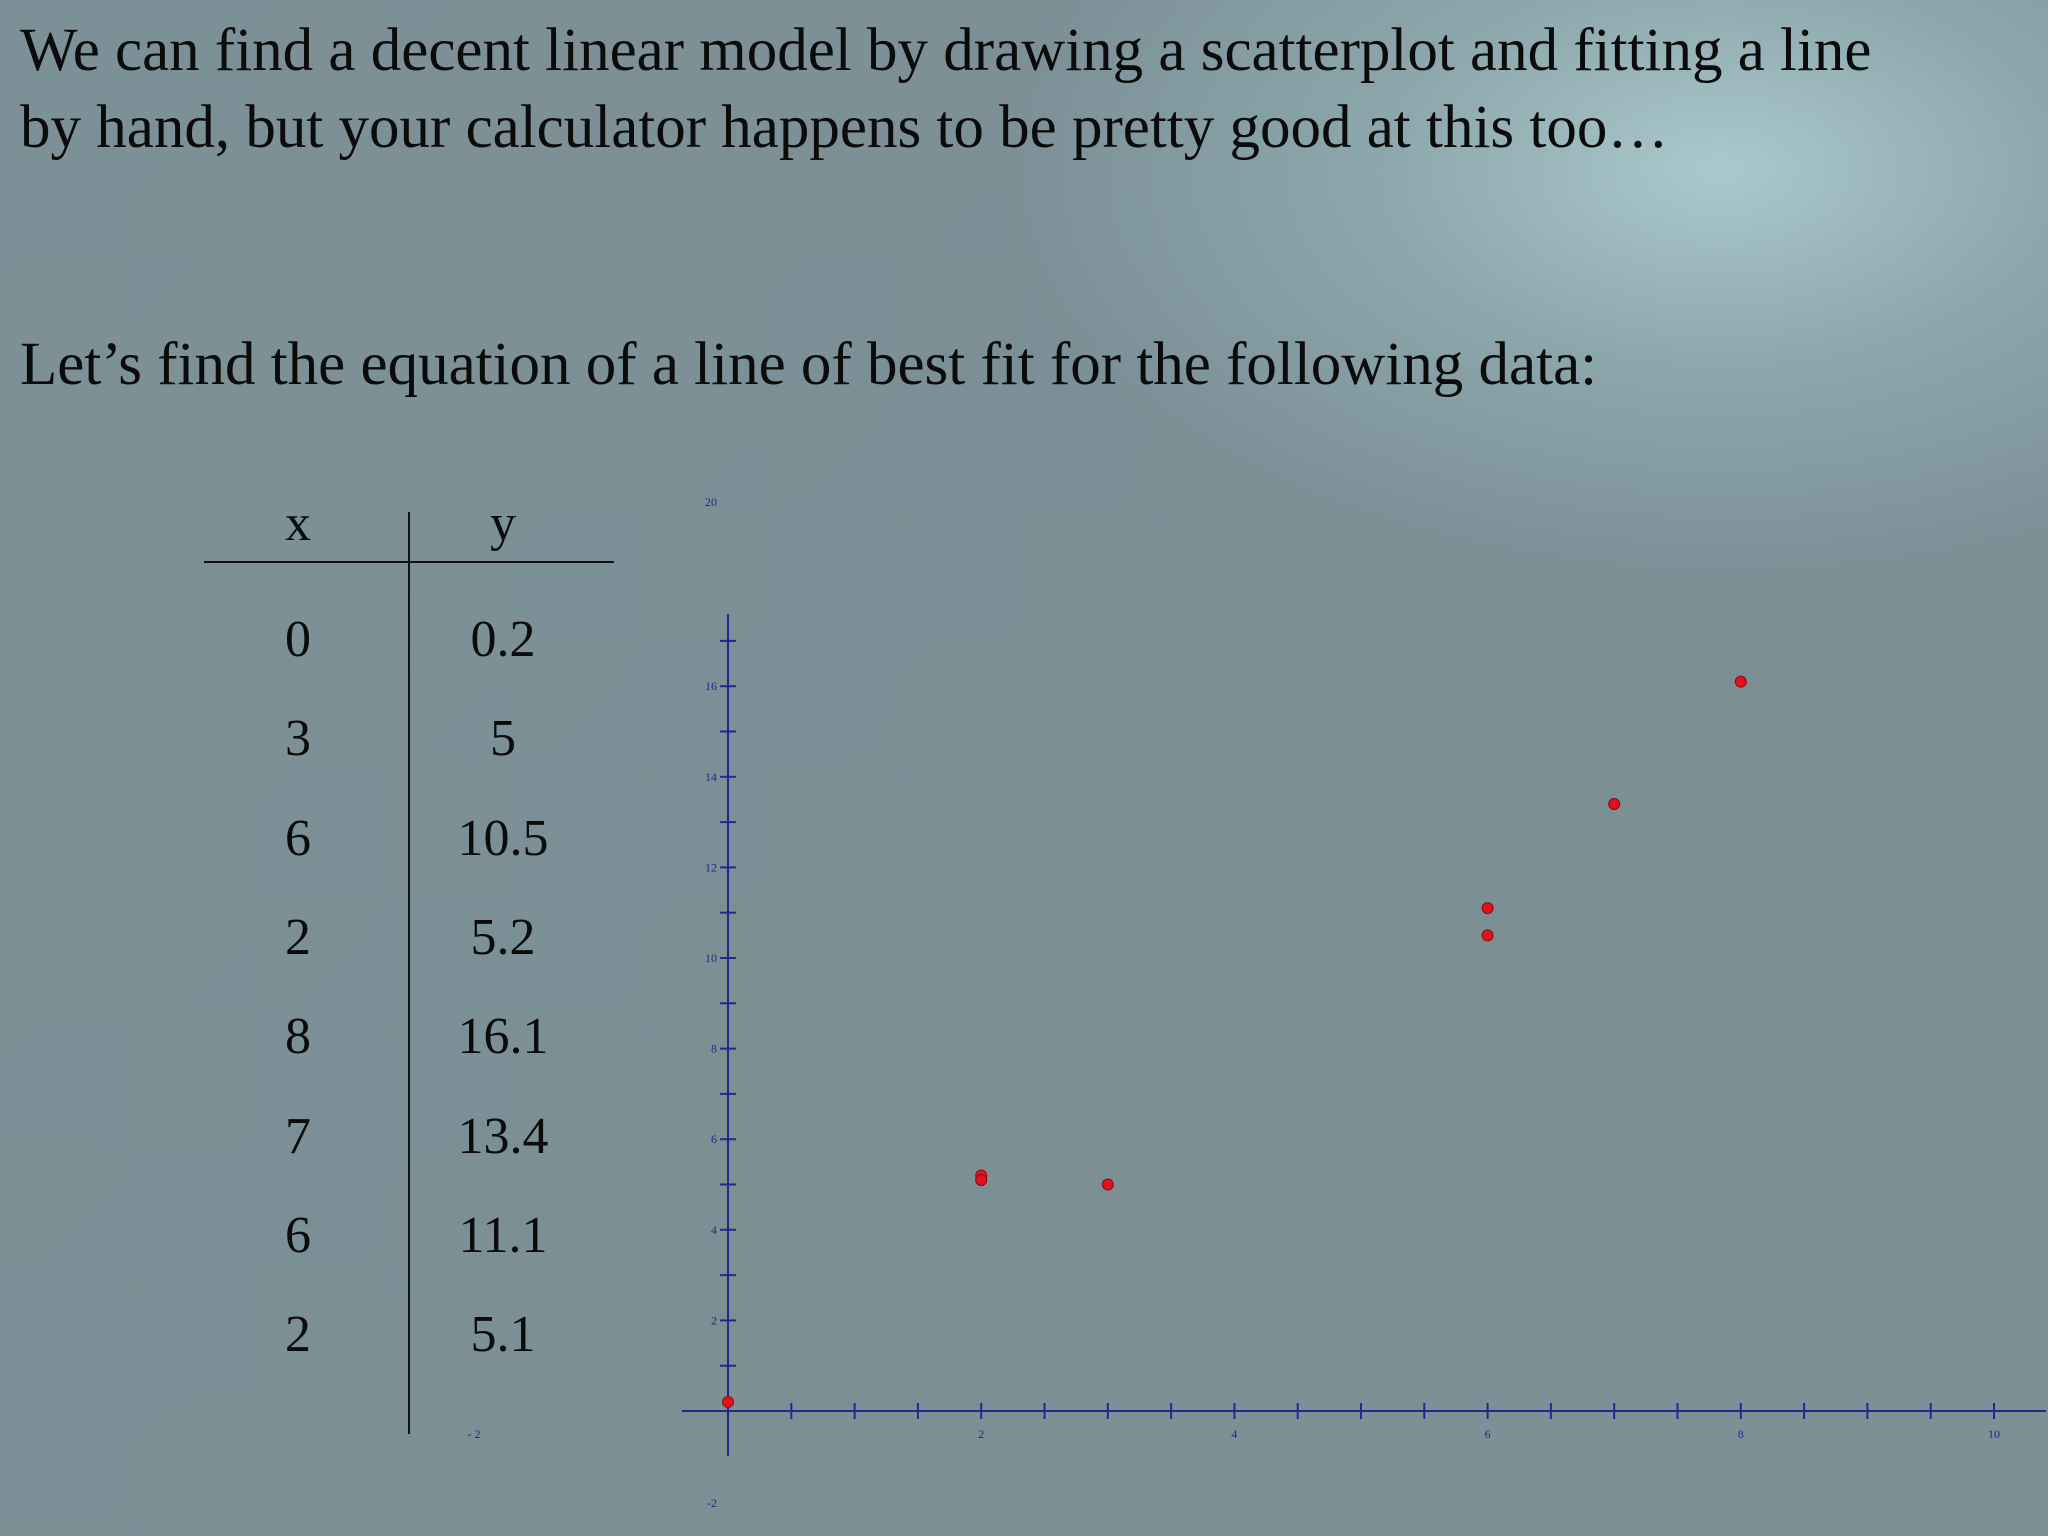  What do you see at coordinates (503, 639) in the screenshot?
I see `table-cell-y: 0.2` at bounding box center [503, 639].